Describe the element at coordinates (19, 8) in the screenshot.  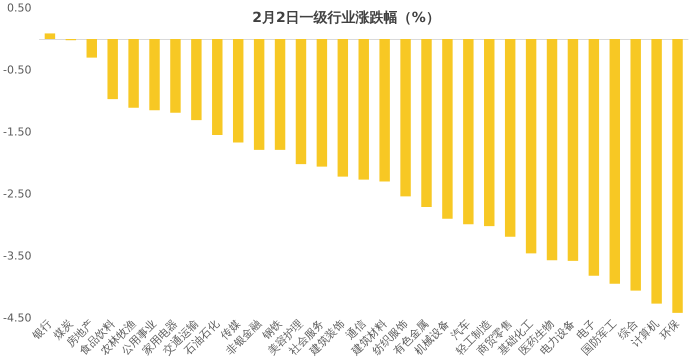
I see `y-tick-label: 0.50` at that location.